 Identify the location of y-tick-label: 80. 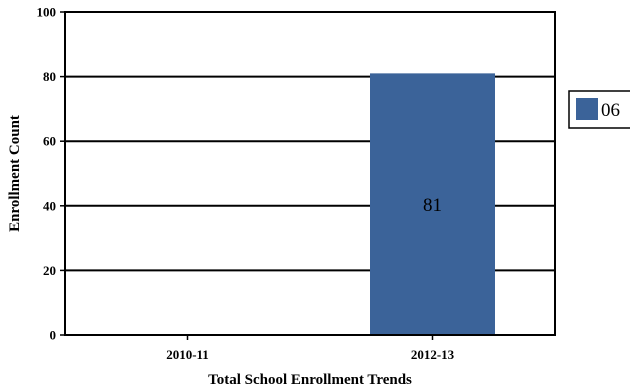
(49, 76).